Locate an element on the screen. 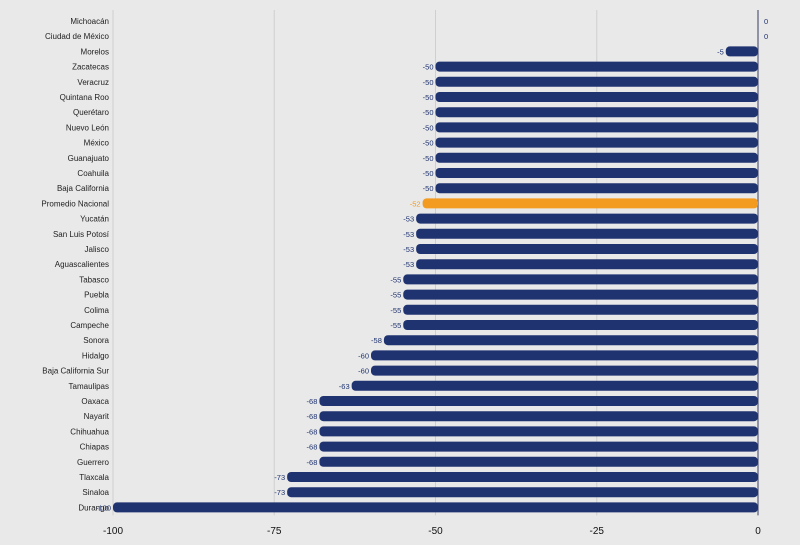  value-label-coahuila: -50 is located at coordinates (428, 173).